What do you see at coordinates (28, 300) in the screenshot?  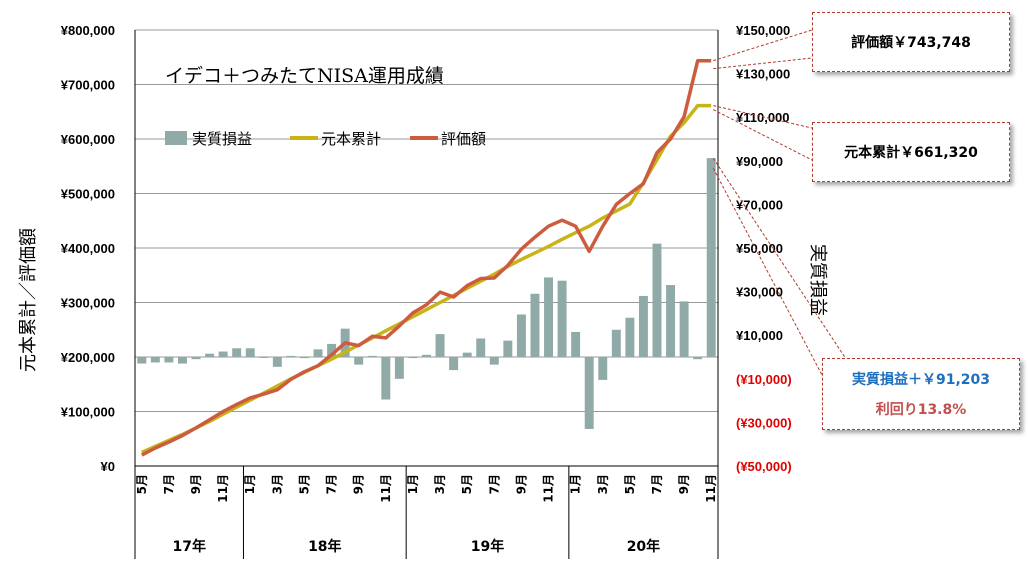 I see `left-axis-title: 元本累計／評価額` at bounding box center [28, 300].